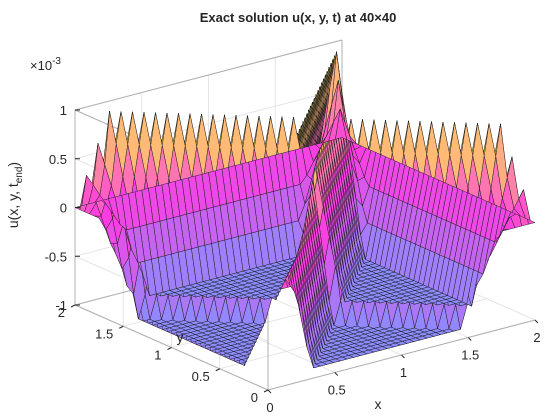 The width and height of the screenshot is (550, 418). Describe the element at coordinates (56, 256) in the screenshot. I see `z-tick-label: -0.5` at that location.